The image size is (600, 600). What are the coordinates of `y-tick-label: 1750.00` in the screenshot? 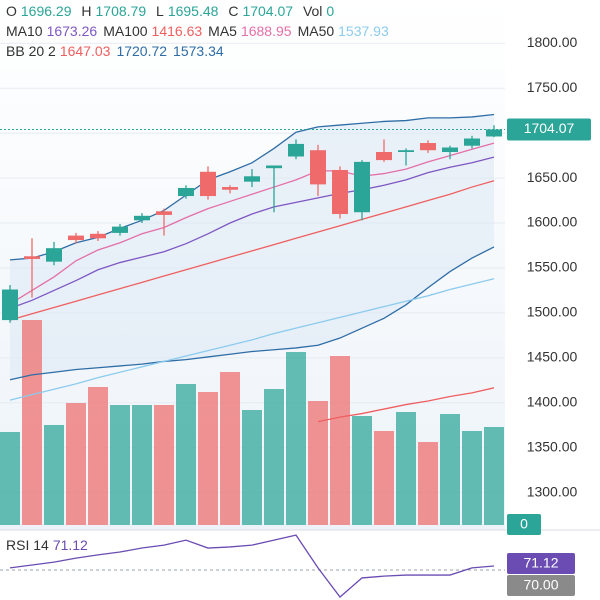 It's located at (552, 87).